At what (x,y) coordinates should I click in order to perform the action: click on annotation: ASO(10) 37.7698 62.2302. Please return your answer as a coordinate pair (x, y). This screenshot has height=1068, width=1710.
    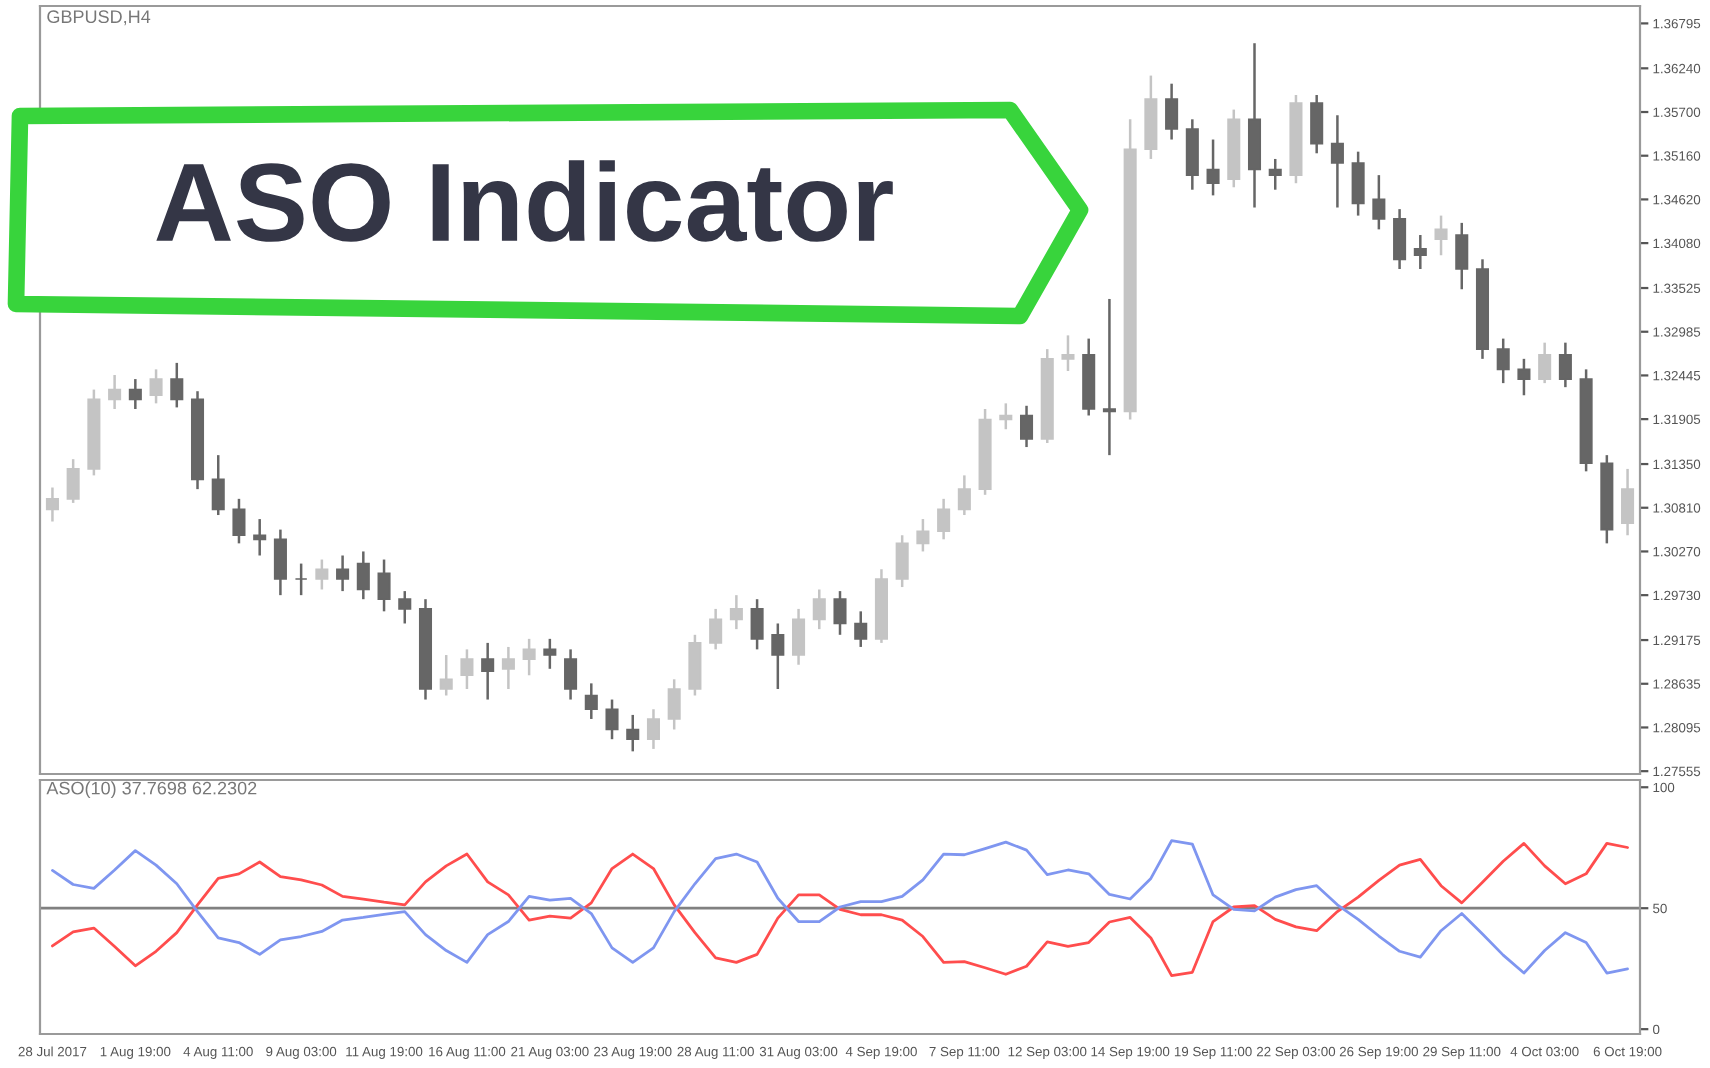
    Looking at the image, I should click on (151, 790).